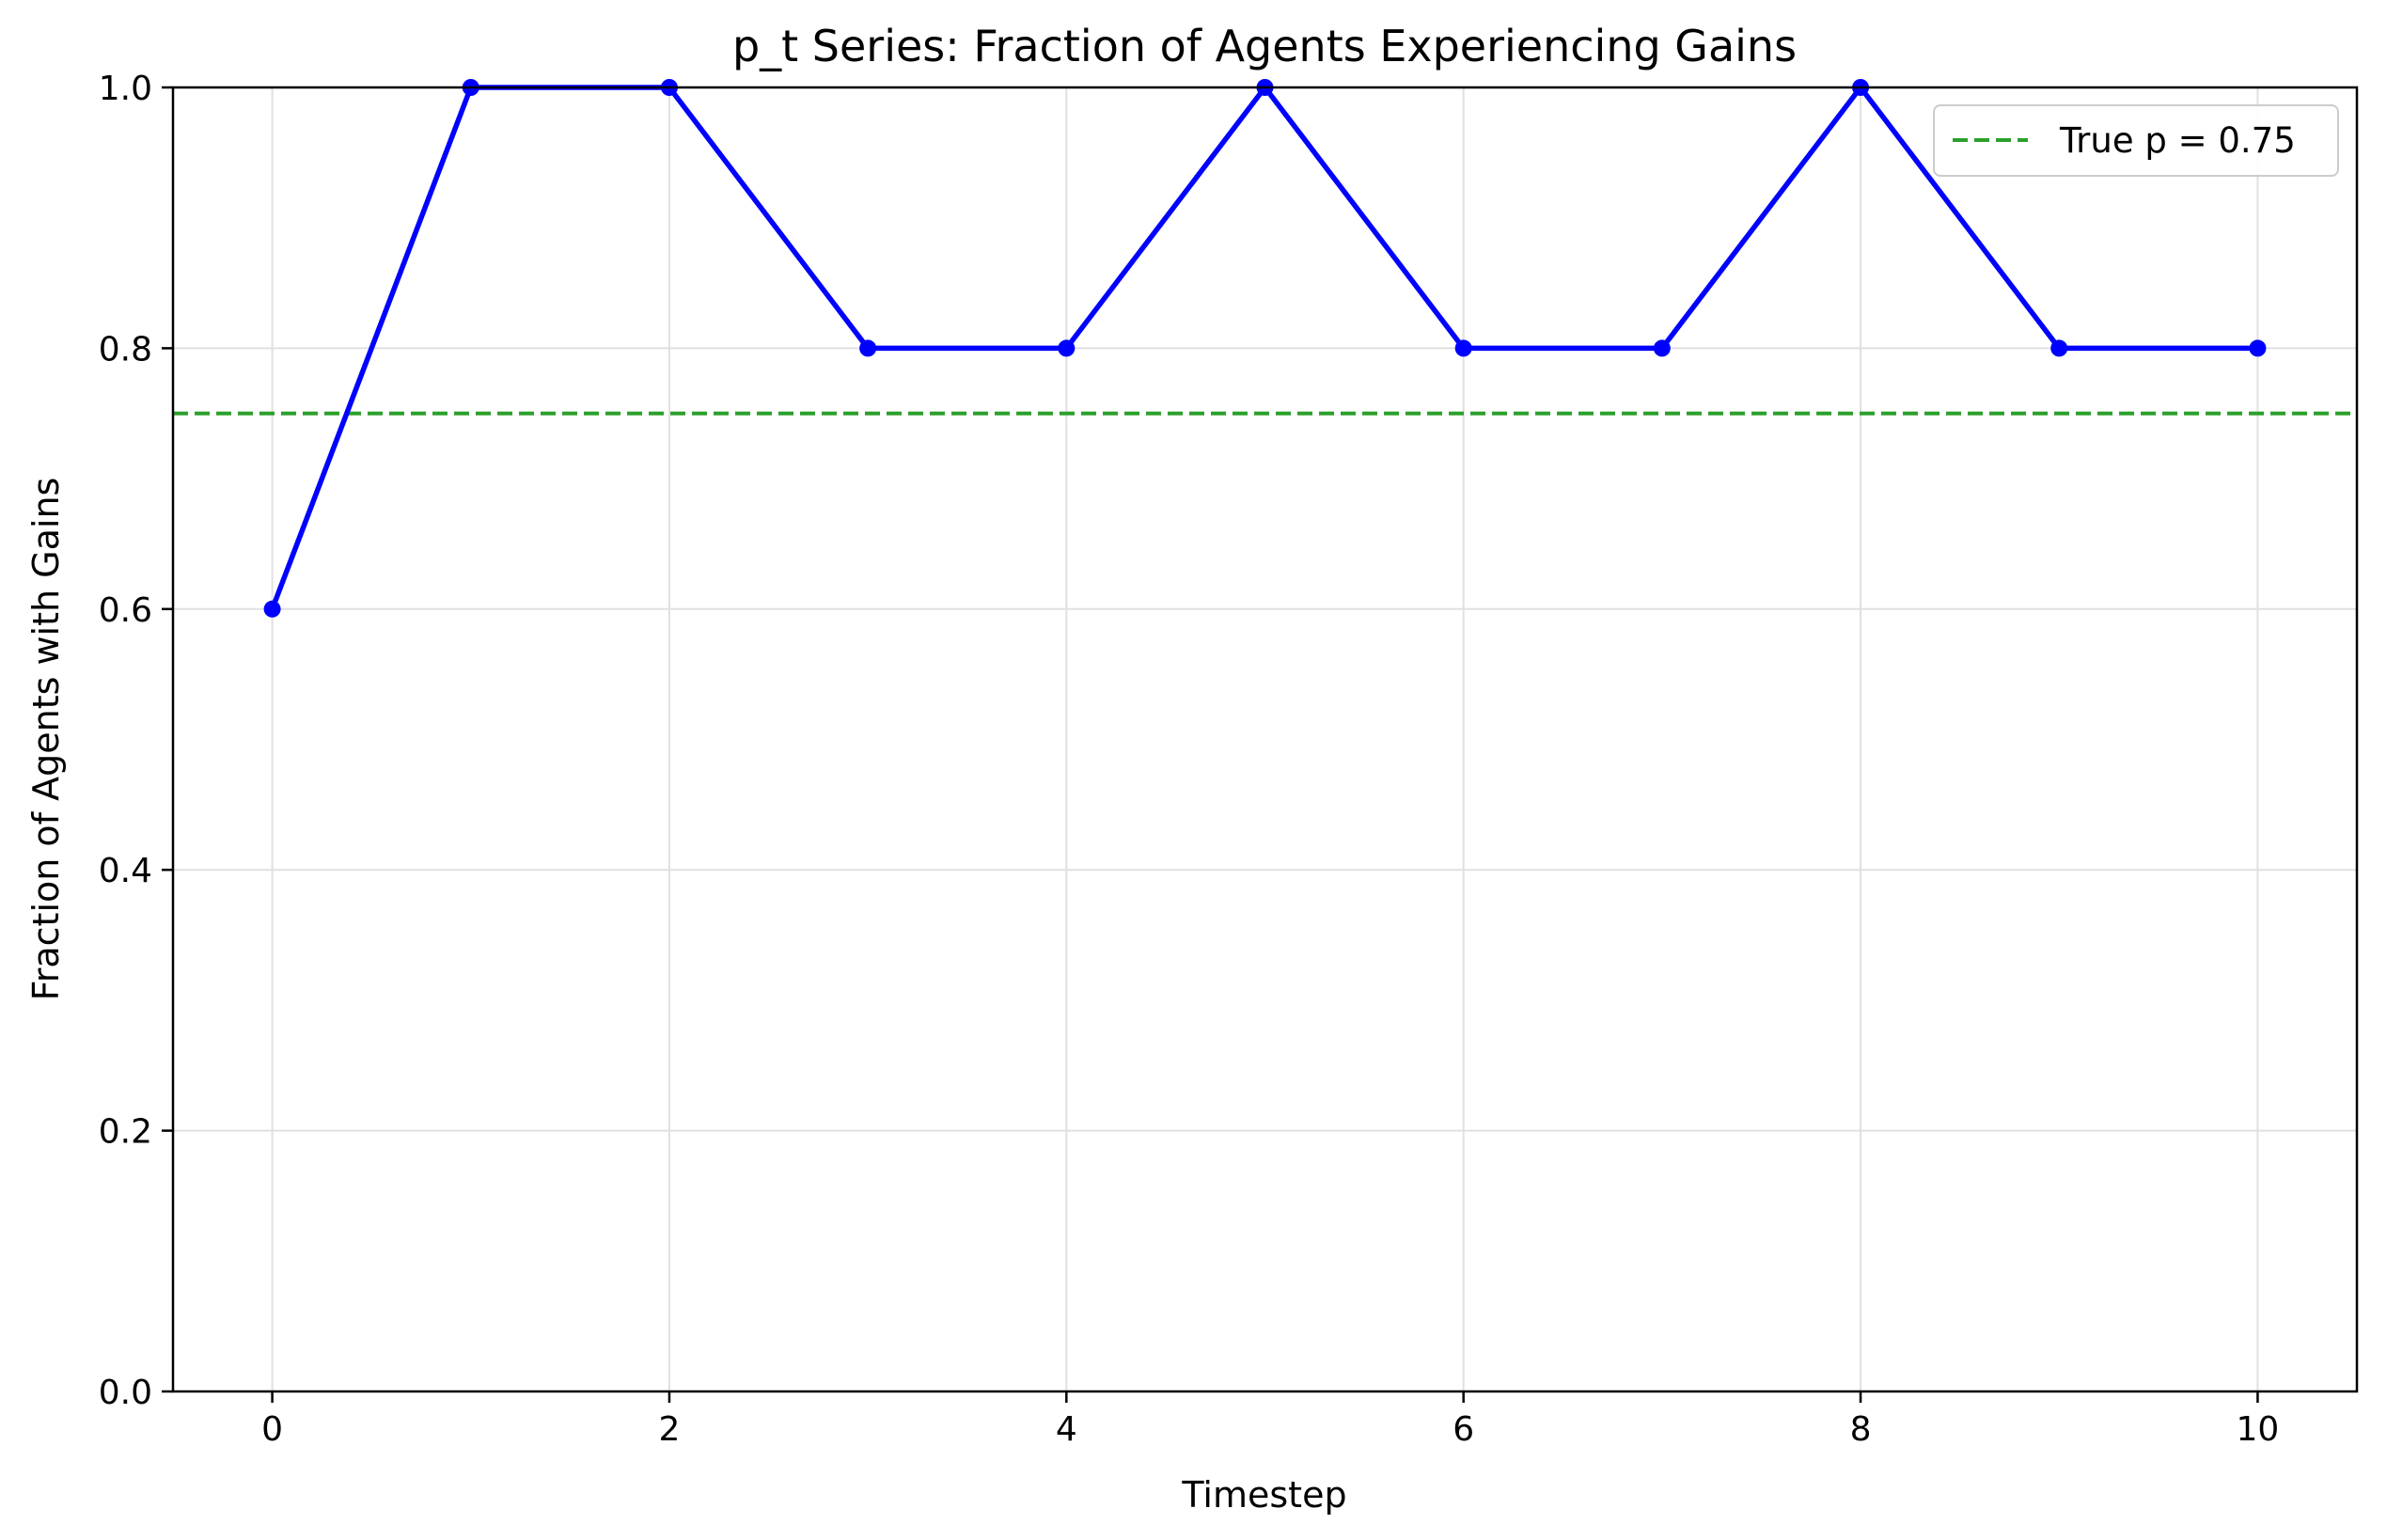 The height and width of the screenshot is (1540, 2387). What do you see at coordinates (125, 89) in the screenshot?
I see `y-tick-label: 1.0` at bounding box center [125, 89].